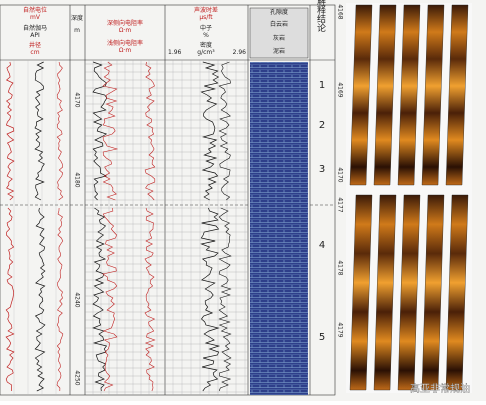 Image resolution: width=486 pixels, height=405 pixels. I want to click on lithology-legend, so click(279, 33).